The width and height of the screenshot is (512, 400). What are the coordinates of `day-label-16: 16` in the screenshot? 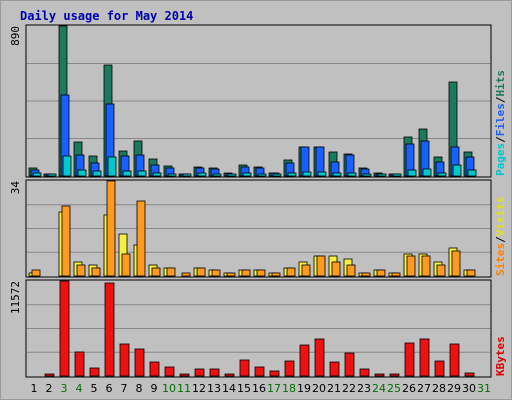 It's located at (259, 388).